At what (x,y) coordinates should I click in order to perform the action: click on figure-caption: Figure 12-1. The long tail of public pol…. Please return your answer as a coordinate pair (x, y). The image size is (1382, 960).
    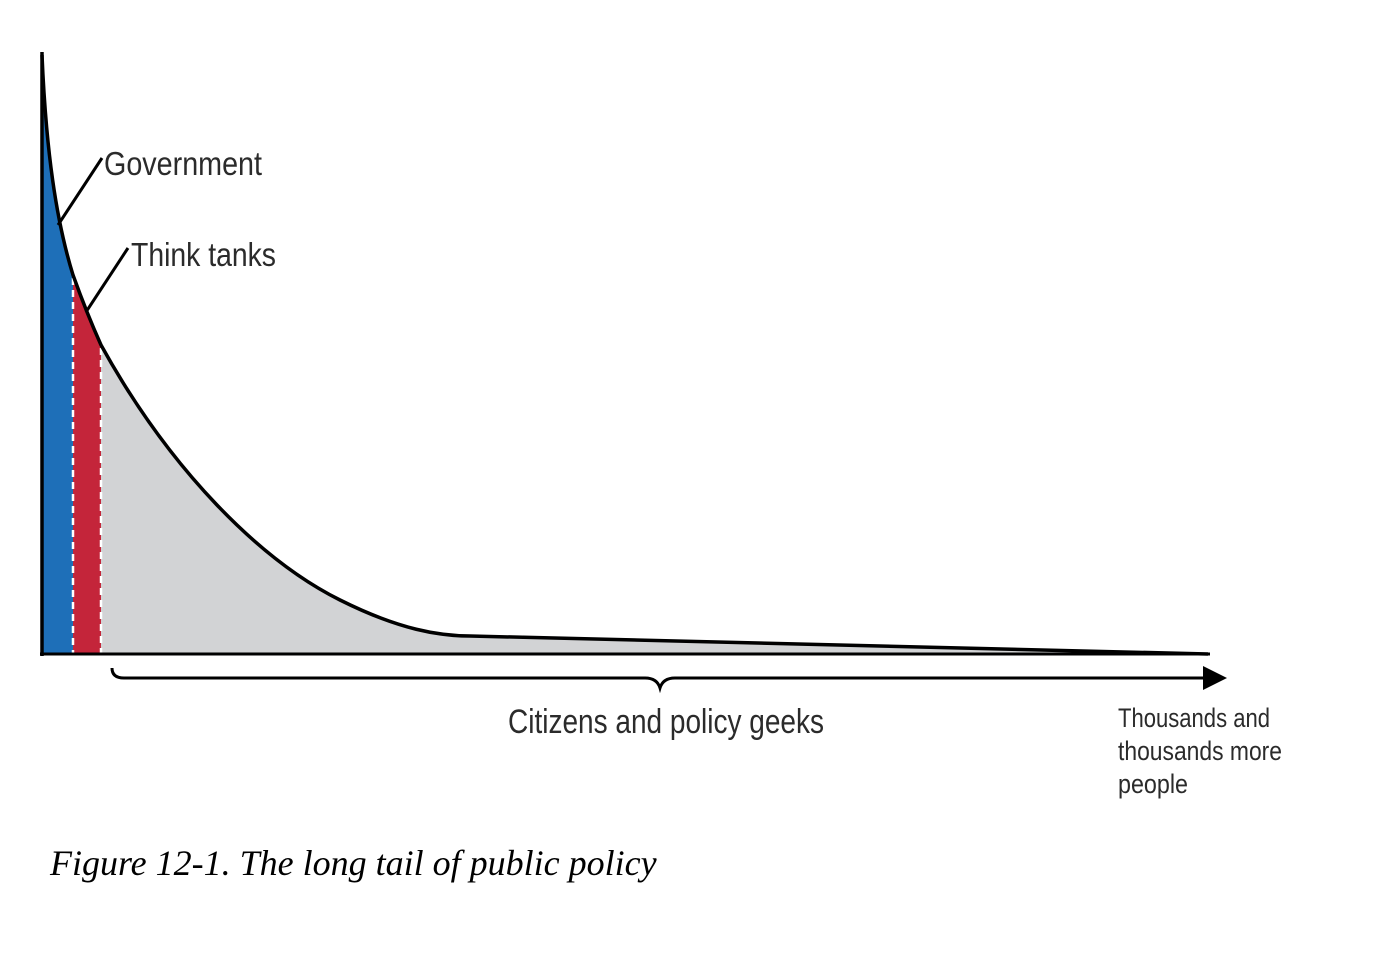
    Looking at the image, I should click on (353, 863).